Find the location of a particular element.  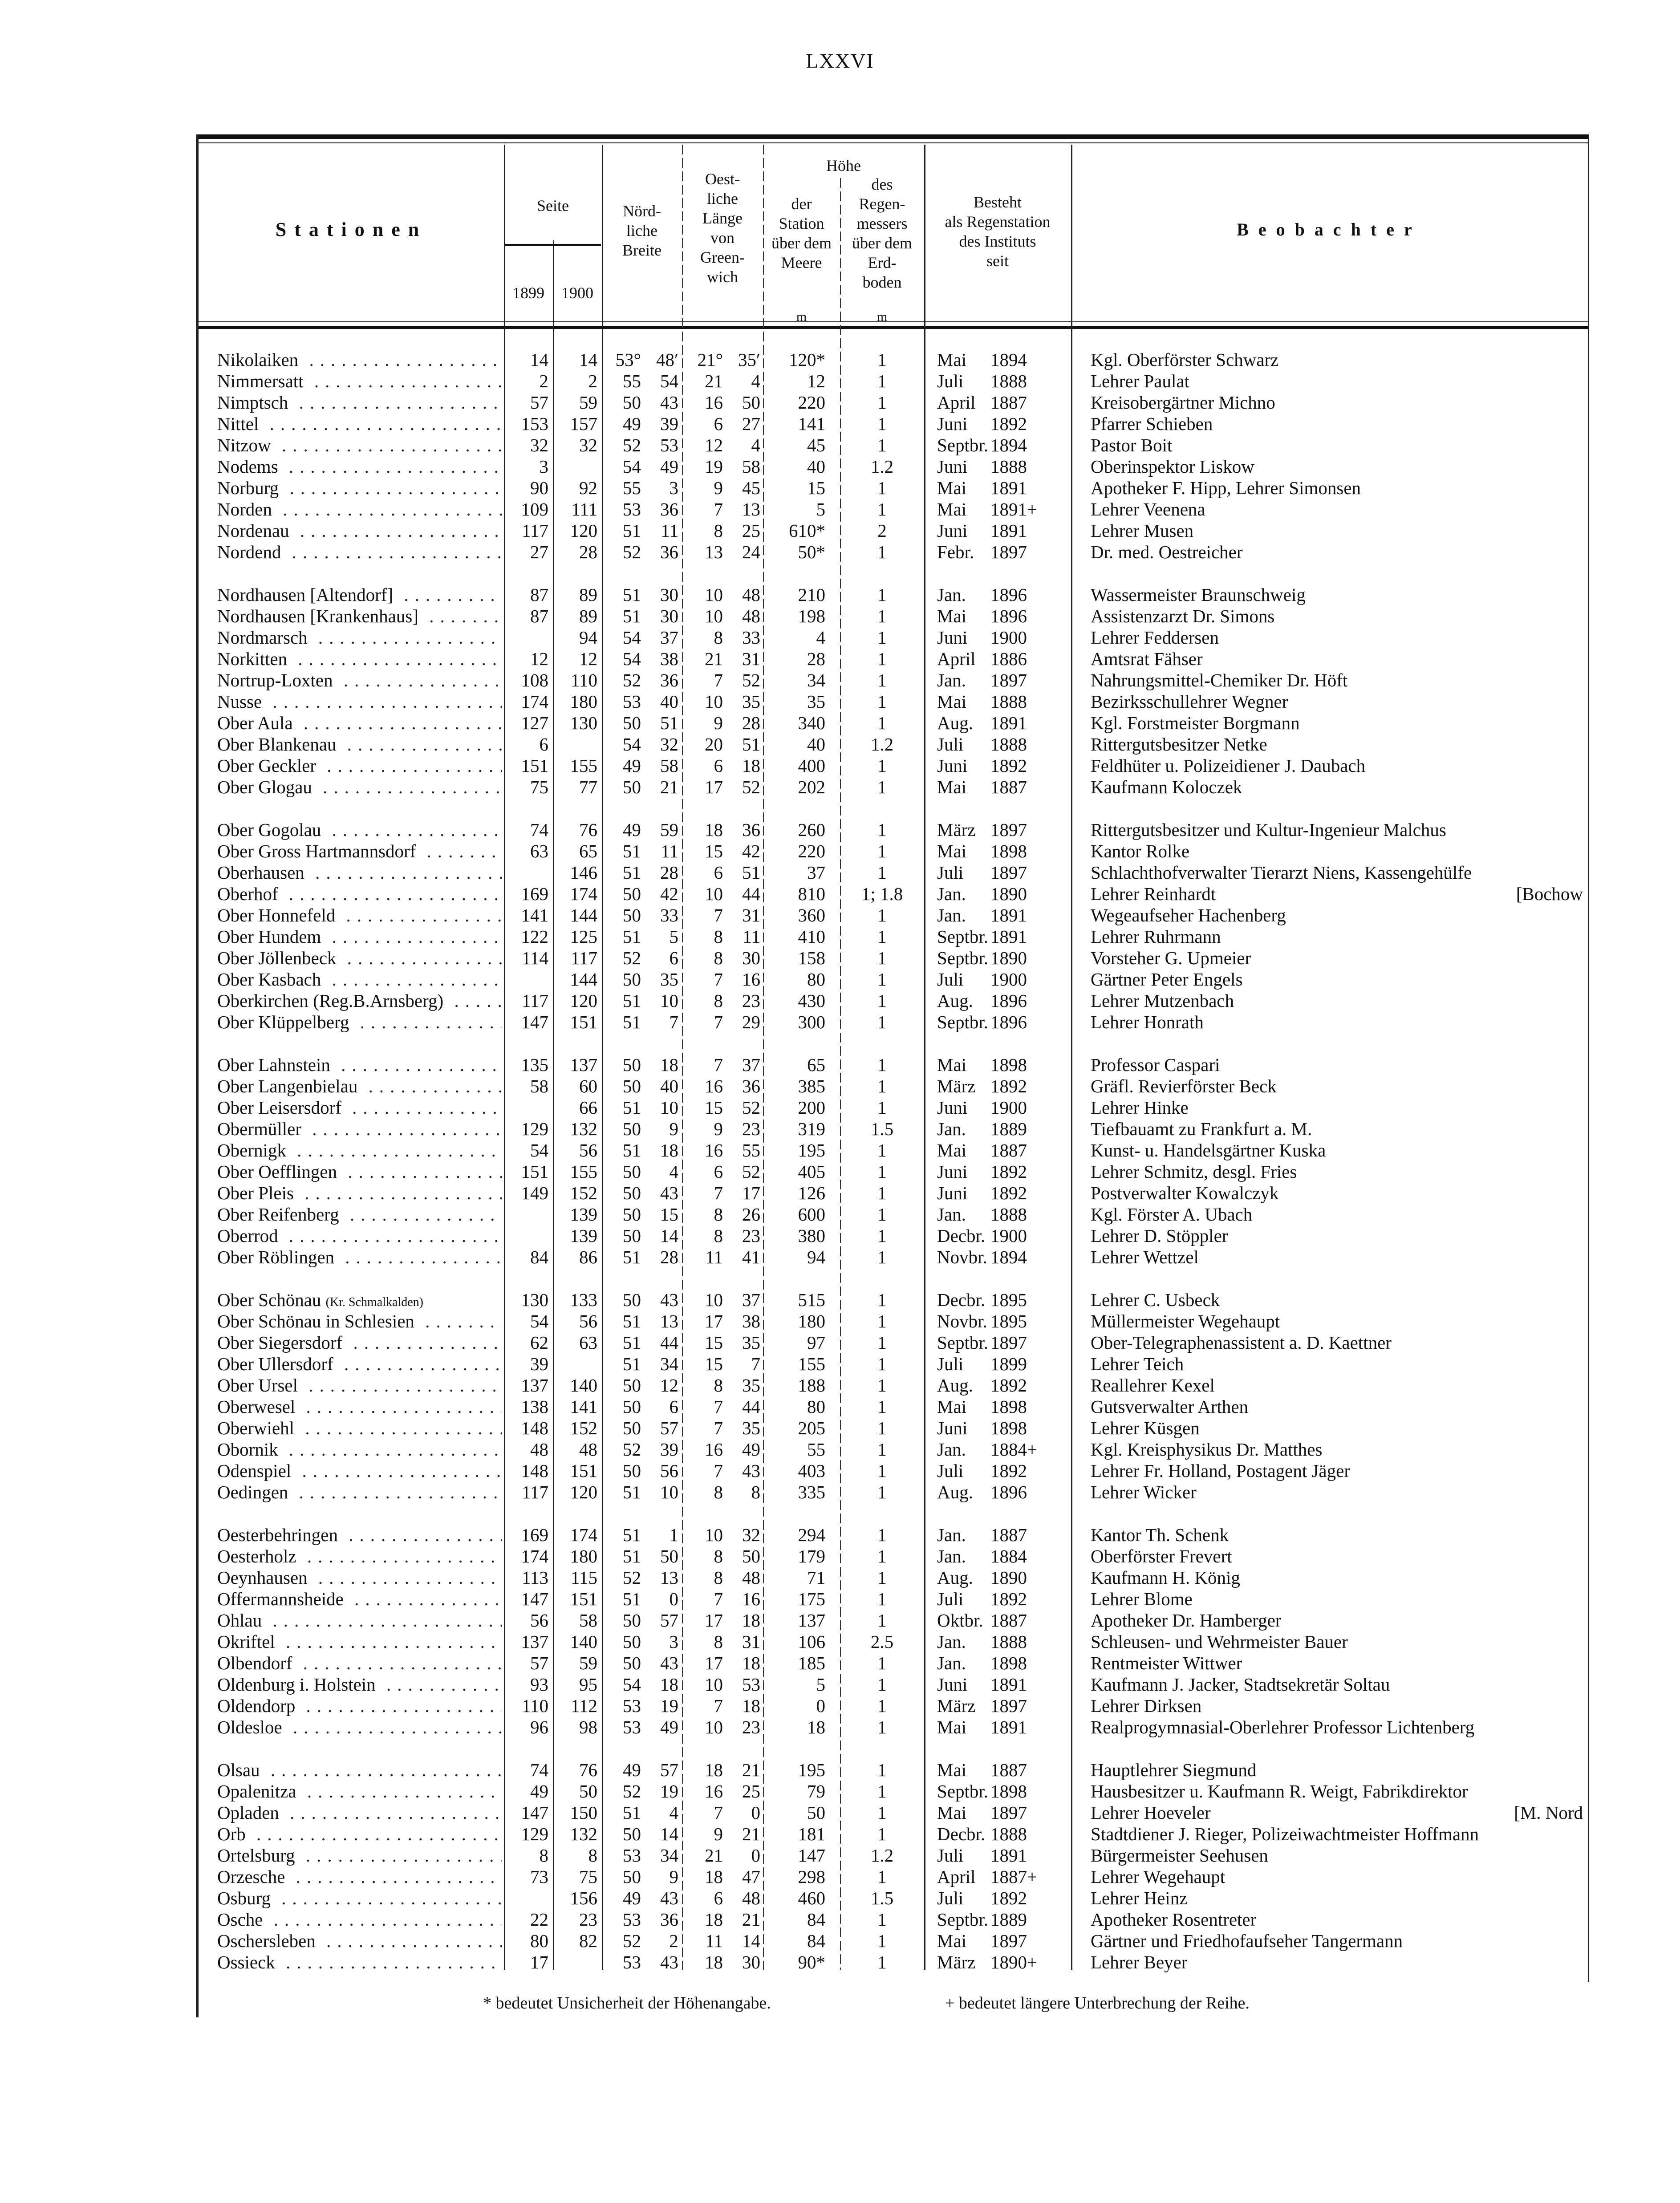

seite-1900: 2 is located at coordinates (593, 381).